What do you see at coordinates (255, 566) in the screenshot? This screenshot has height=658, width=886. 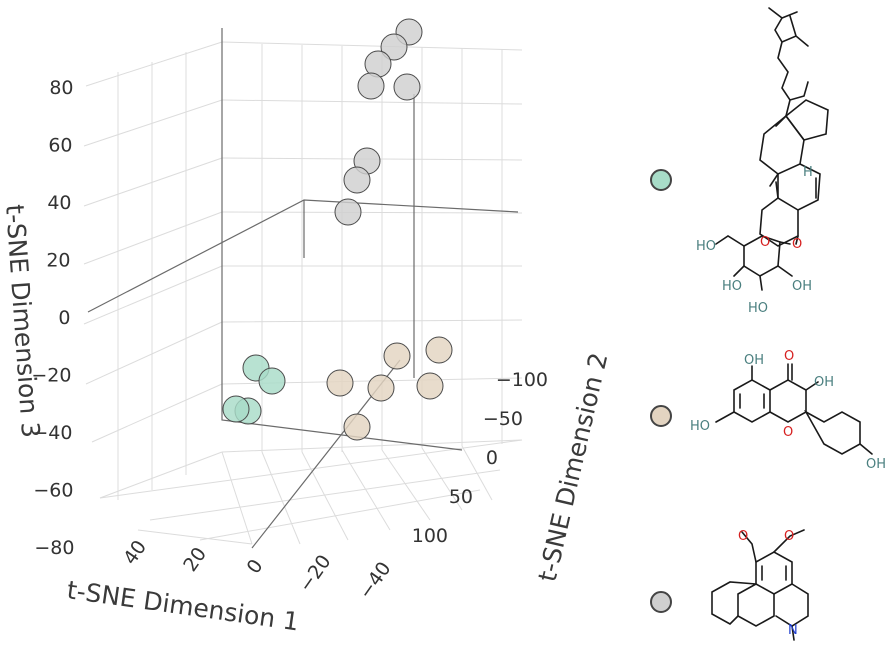 I see `x-tick-label: 0` at bounding box center [255, 566].